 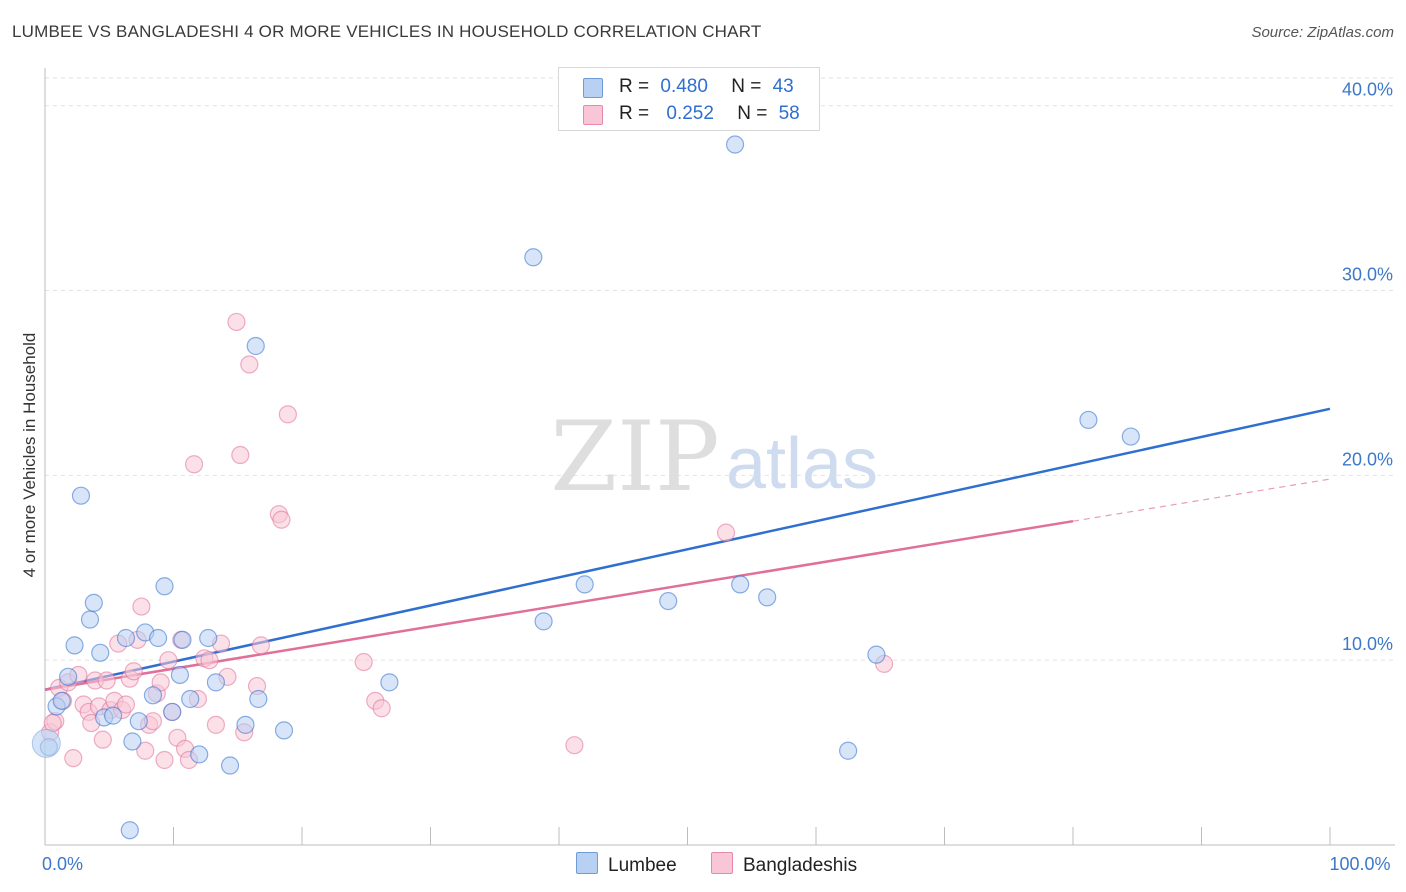 What do you see at coordinates (689, 99) in the screenshot?
I see `correlation-legend: R = 0.480 N = 43 R = 0.252 N = 58` at bounding box center [689, 99].